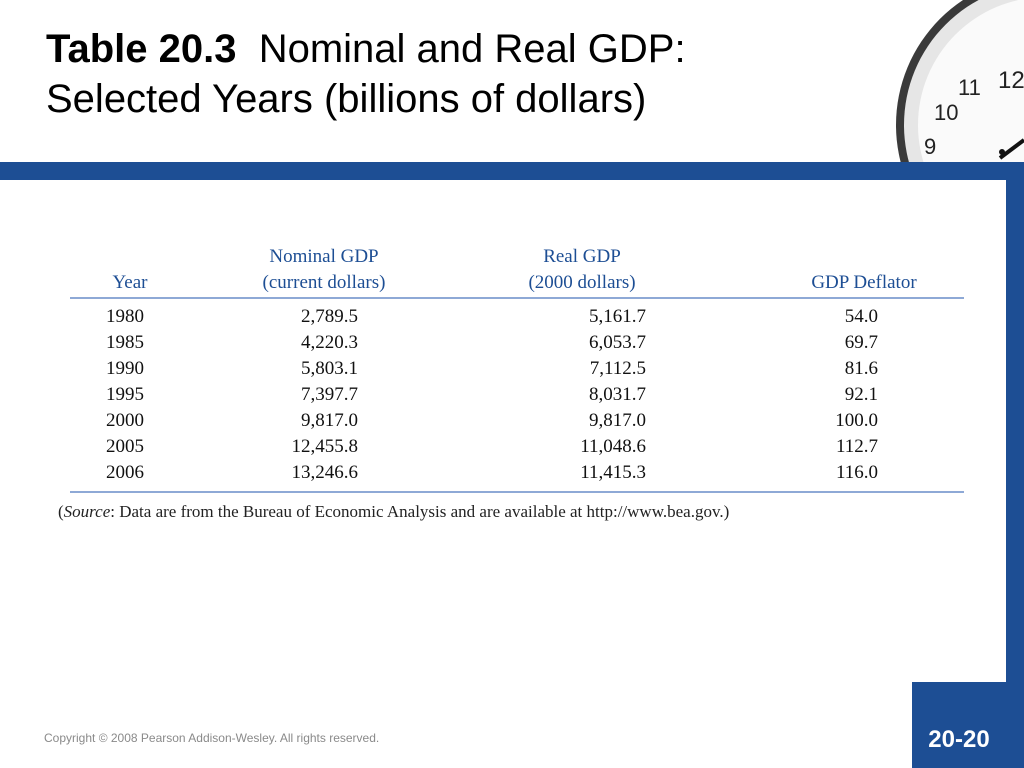 The width and height of the screenshot is (1024, 768). Describe the element at coordinates (125, 446) in the screenshot. I see `cell-year: 2005` at that location.